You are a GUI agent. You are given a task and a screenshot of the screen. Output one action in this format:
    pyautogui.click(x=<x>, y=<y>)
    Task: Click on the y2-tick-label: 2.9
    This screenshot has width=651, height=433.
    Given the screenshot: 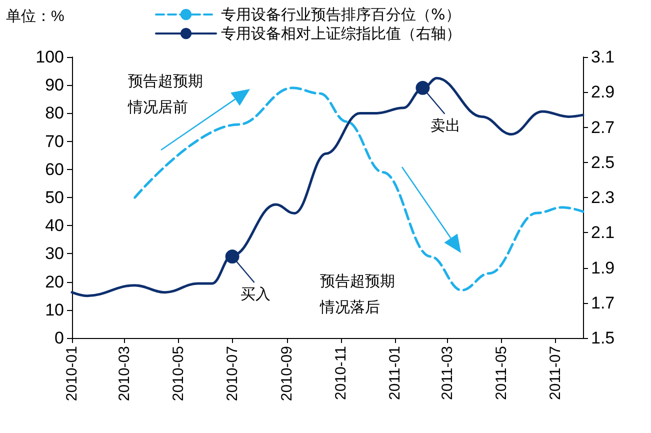 What is the action you would take?
    pyautogui.click(x=603, y=92)
    